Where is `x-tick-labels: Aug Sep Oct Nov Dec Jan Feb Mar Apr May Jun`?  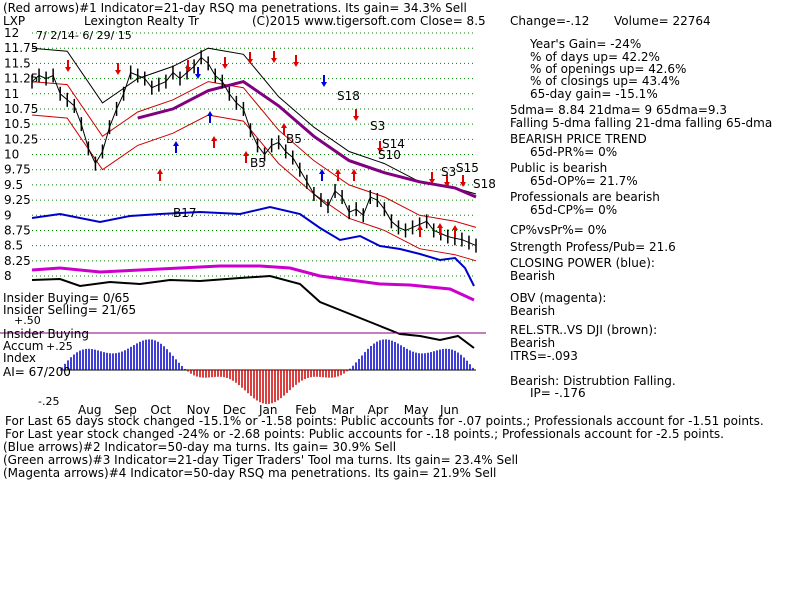
x-tick-labels: Aug Sep Oct Nov Dec Jan Feb Mar Apr May Jun is located at coordinates (268, 410).